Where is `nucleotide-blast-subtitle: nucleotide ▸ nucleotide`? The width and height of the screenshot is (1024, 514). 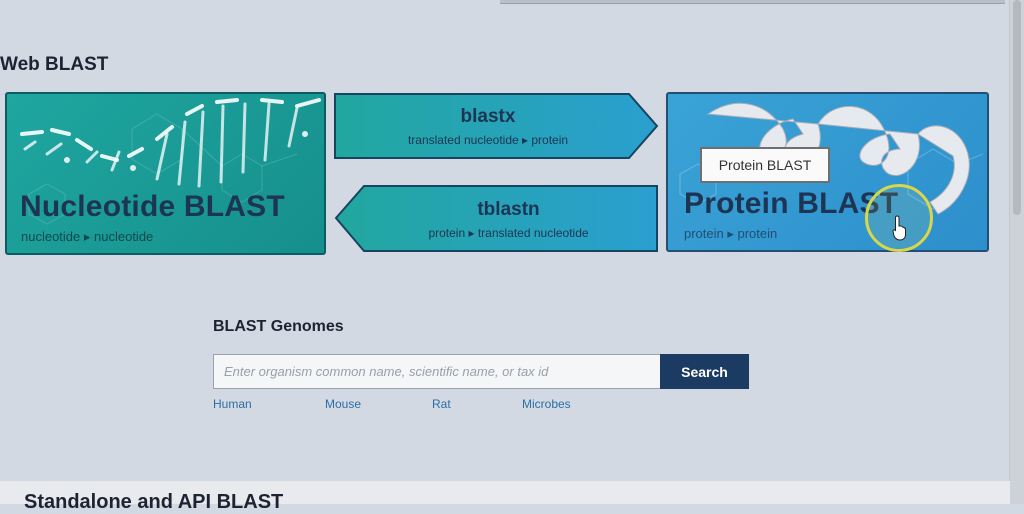 nucleotide-blast-subtitle: nucleotide ▸ nucleotide is located at coordinates (87, 236).